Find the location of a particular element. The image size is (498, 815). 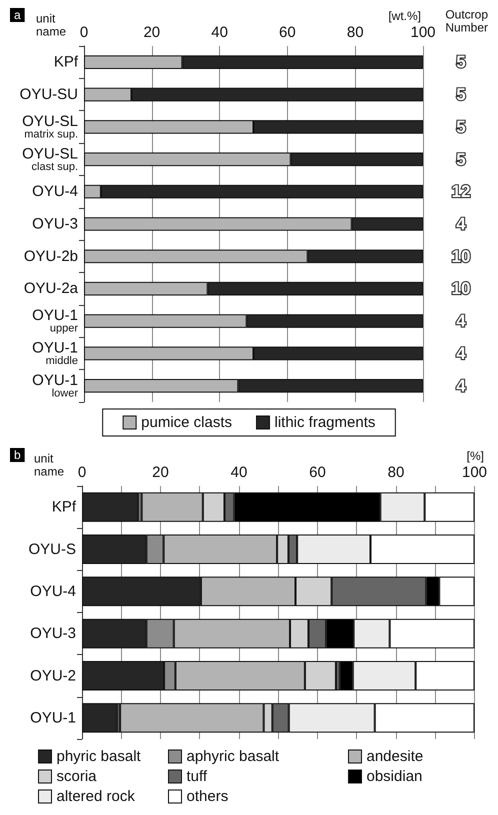

legend-label: others is located at coordinates (207, 796).